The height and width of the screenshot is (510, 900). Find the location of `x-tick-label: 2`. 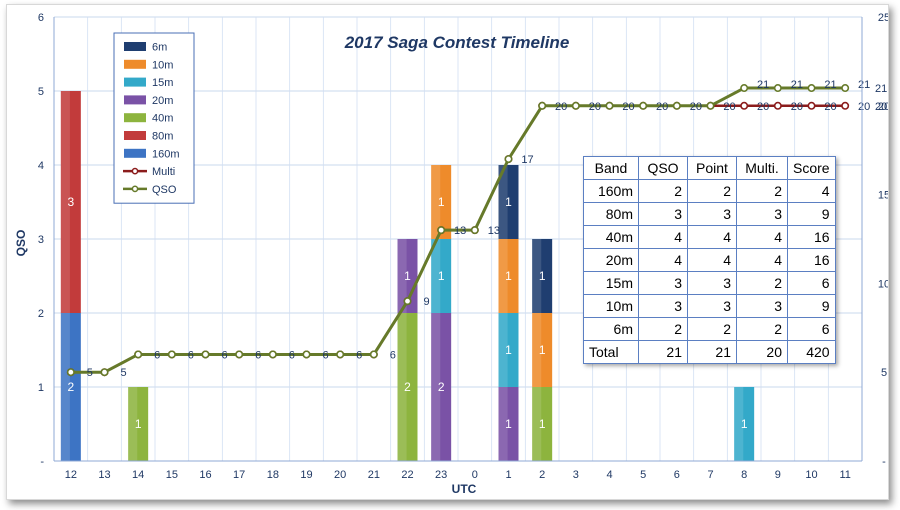

x-tick-label: 2 is located at coordinates (542, 475).